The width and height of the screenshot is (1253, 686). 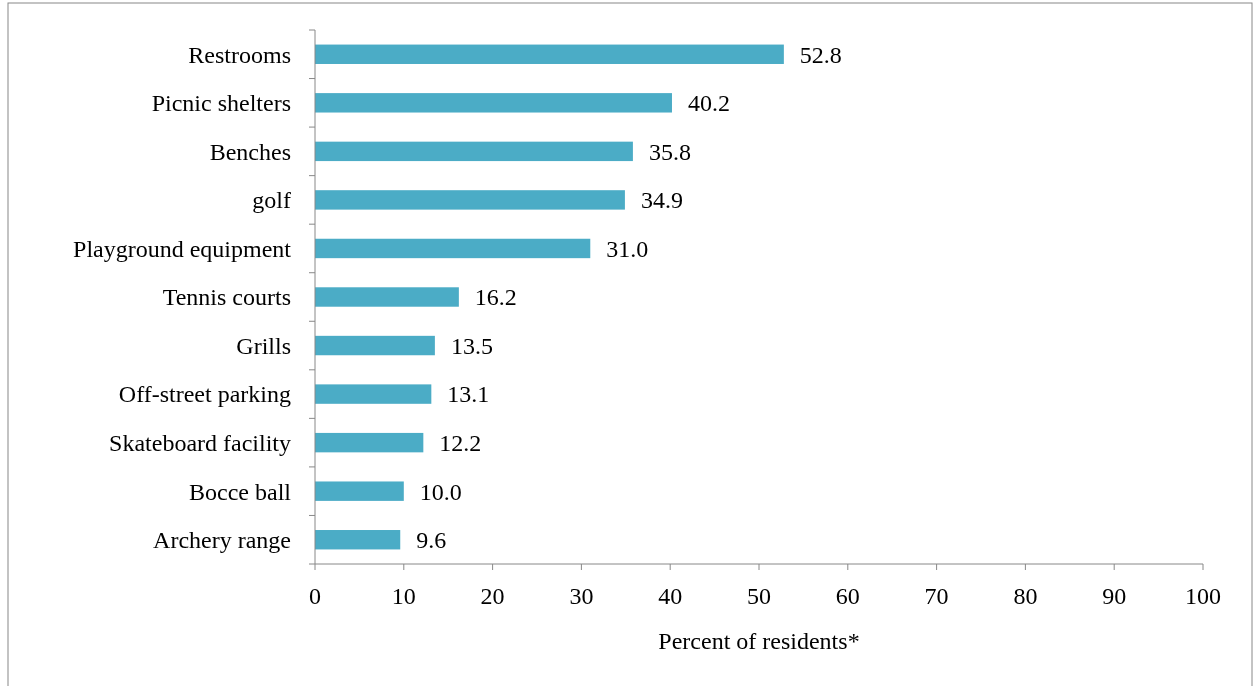 I want to click on x-tick-label: 70, so click(x=936, y=596).